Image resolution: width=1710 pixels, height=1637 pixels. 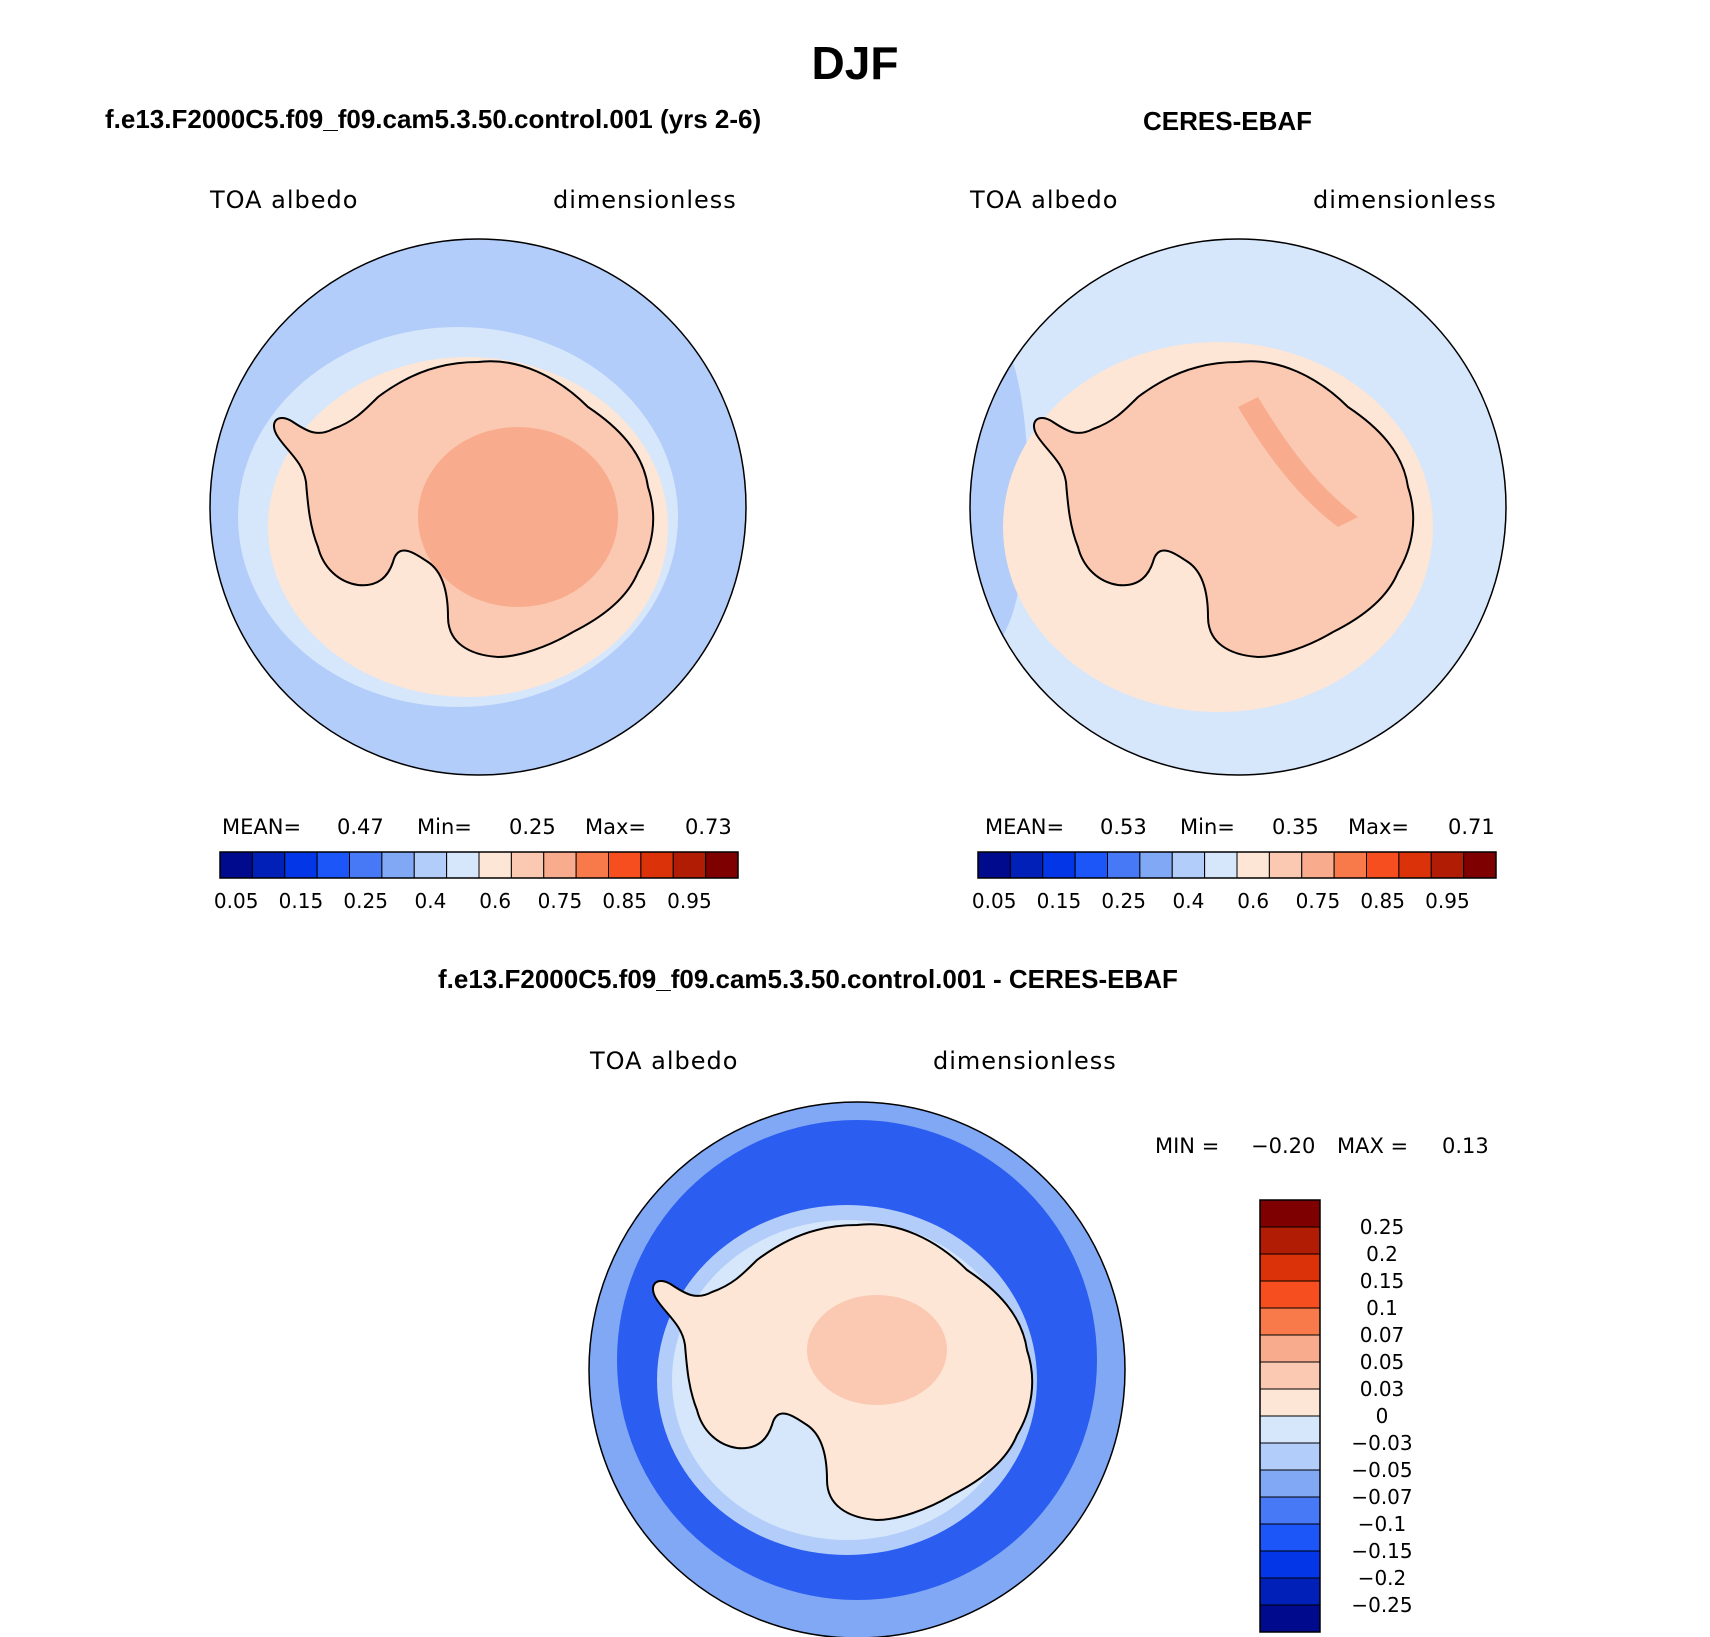 What do you see at coordinates (518, 517) in the screenshot?
I see `panel-1-plateau` at bounding box center [518, 517].